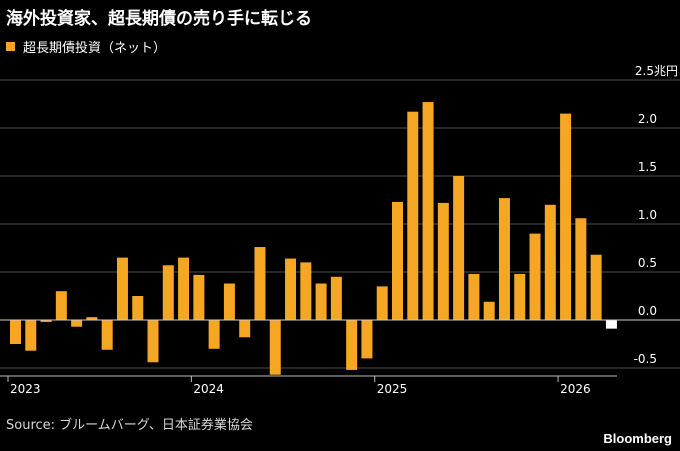 Image resolution: width=680 pixels, height=451 pixels. I want to click on source-note: Source: ブルームバーグ、日本証券業協会, so click(129, 425).